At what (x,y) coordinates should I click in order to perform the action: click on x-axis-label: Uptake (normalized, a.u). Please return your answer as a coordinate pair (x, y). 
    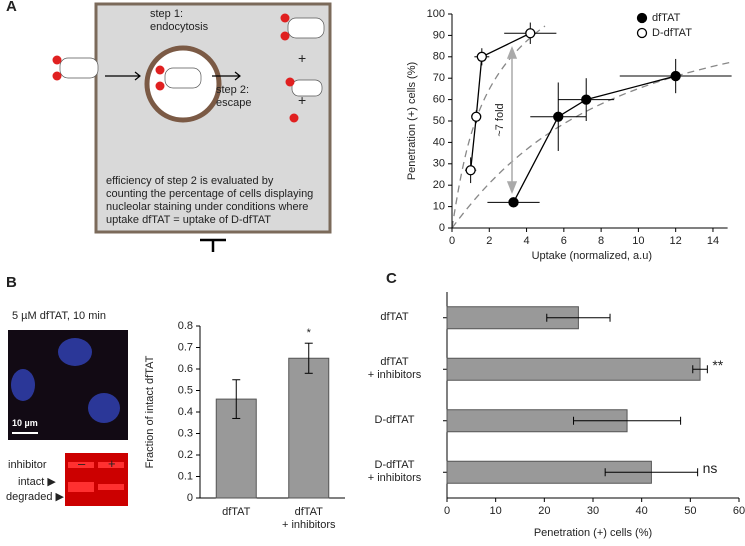
    Looking at the image, I should click on (592, 256).